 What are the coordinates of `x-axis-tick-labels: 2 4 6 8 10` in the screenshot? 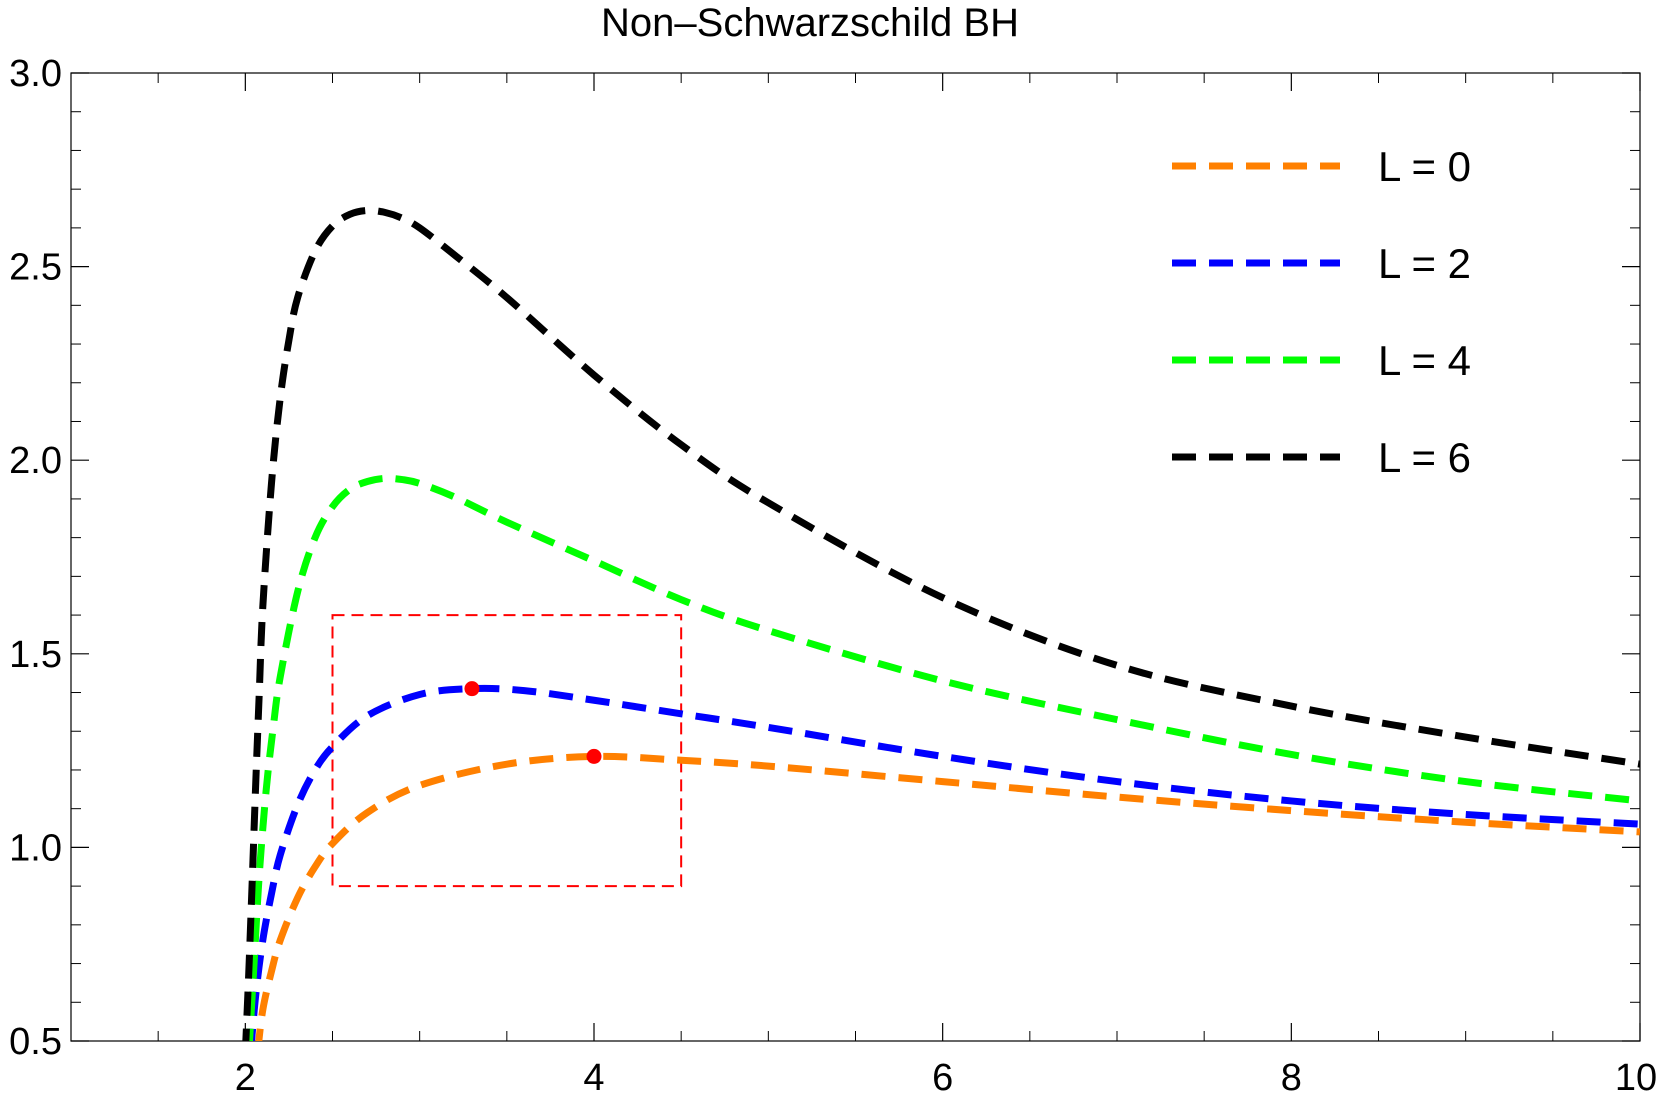 It's located at (946, 1077).